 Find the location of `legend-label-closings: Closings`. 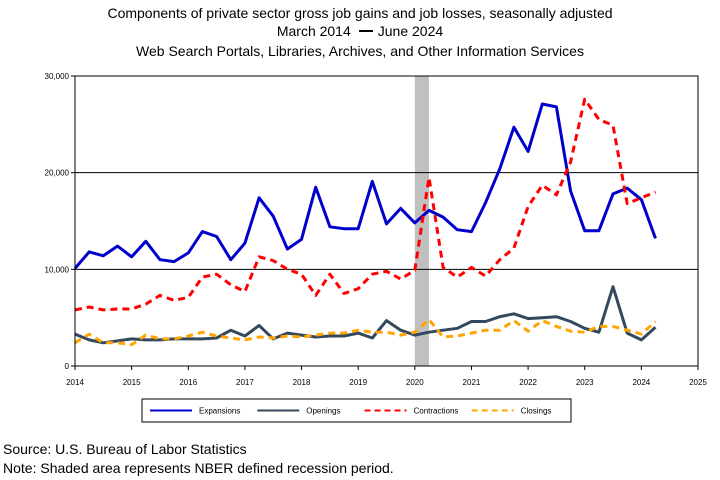

legend-label-closings: Closings is located at coordinates (536, 411).